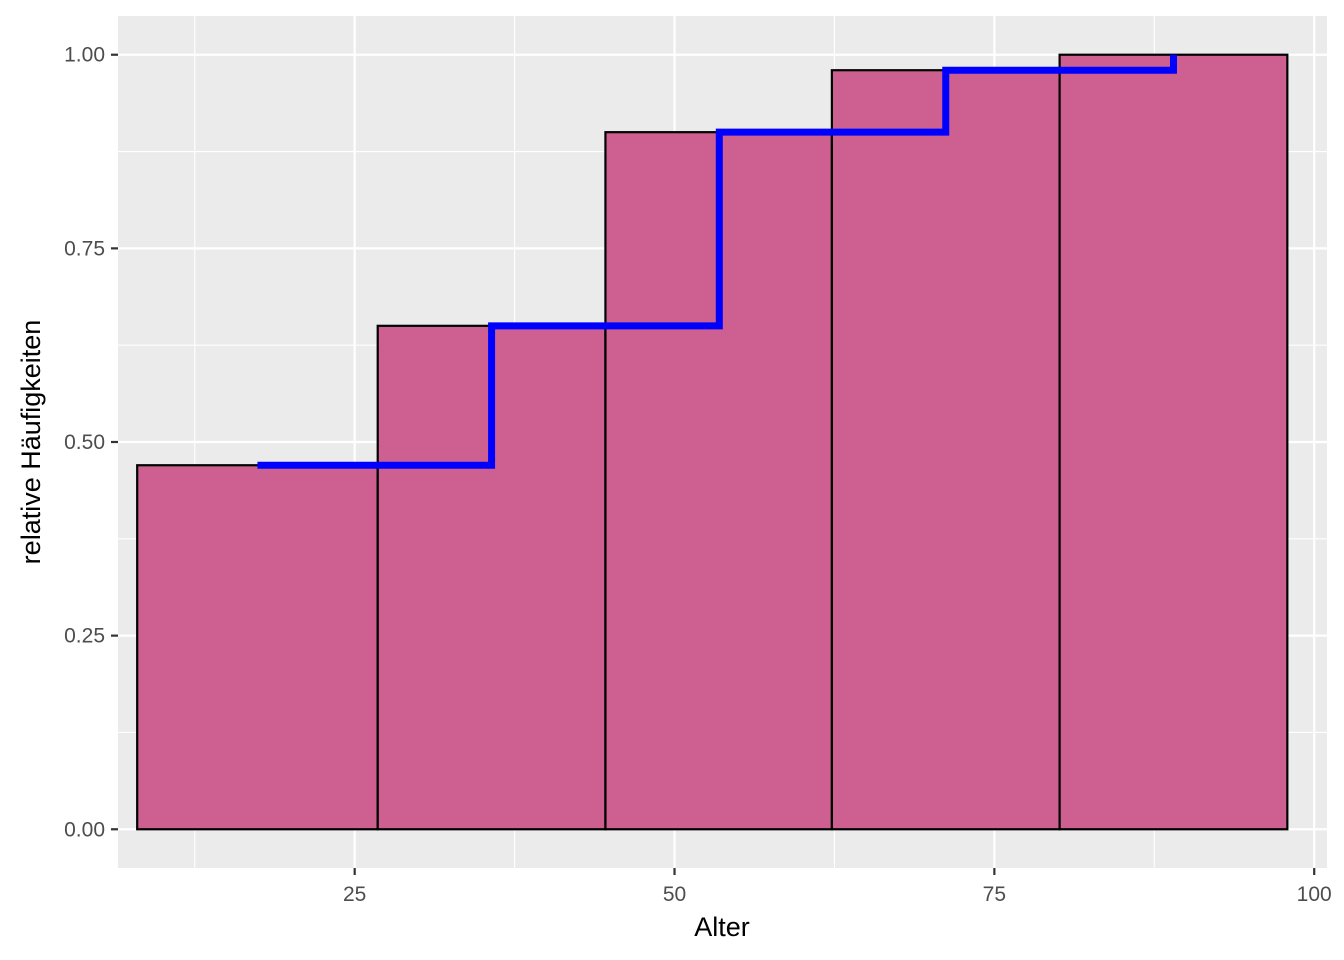 This screenshot has height=960, width=1344. Describe the element at coordinates (31, 442) in the screenshot. I see `y-axis-title: relative Häufigkeiten` at that location.